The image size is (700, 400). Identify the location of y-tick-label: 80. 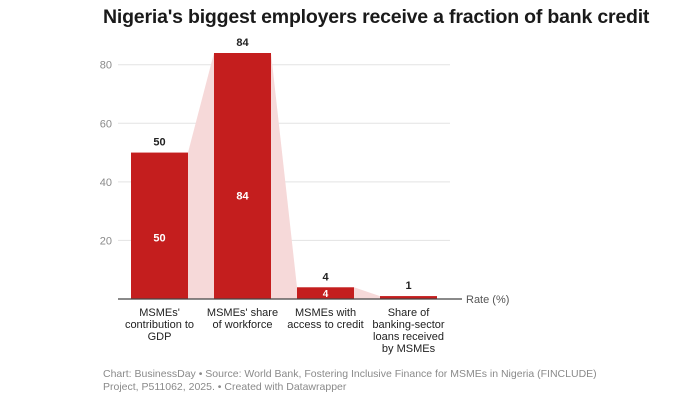
(106, 66).